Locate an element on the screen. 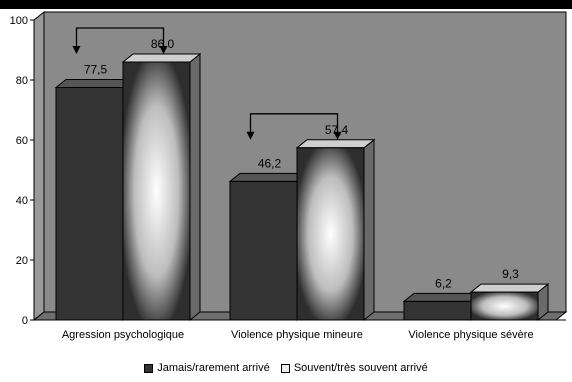 This screenshot has width=572, height=382. bar-s0-c1 is located at coordinates (263, 250).